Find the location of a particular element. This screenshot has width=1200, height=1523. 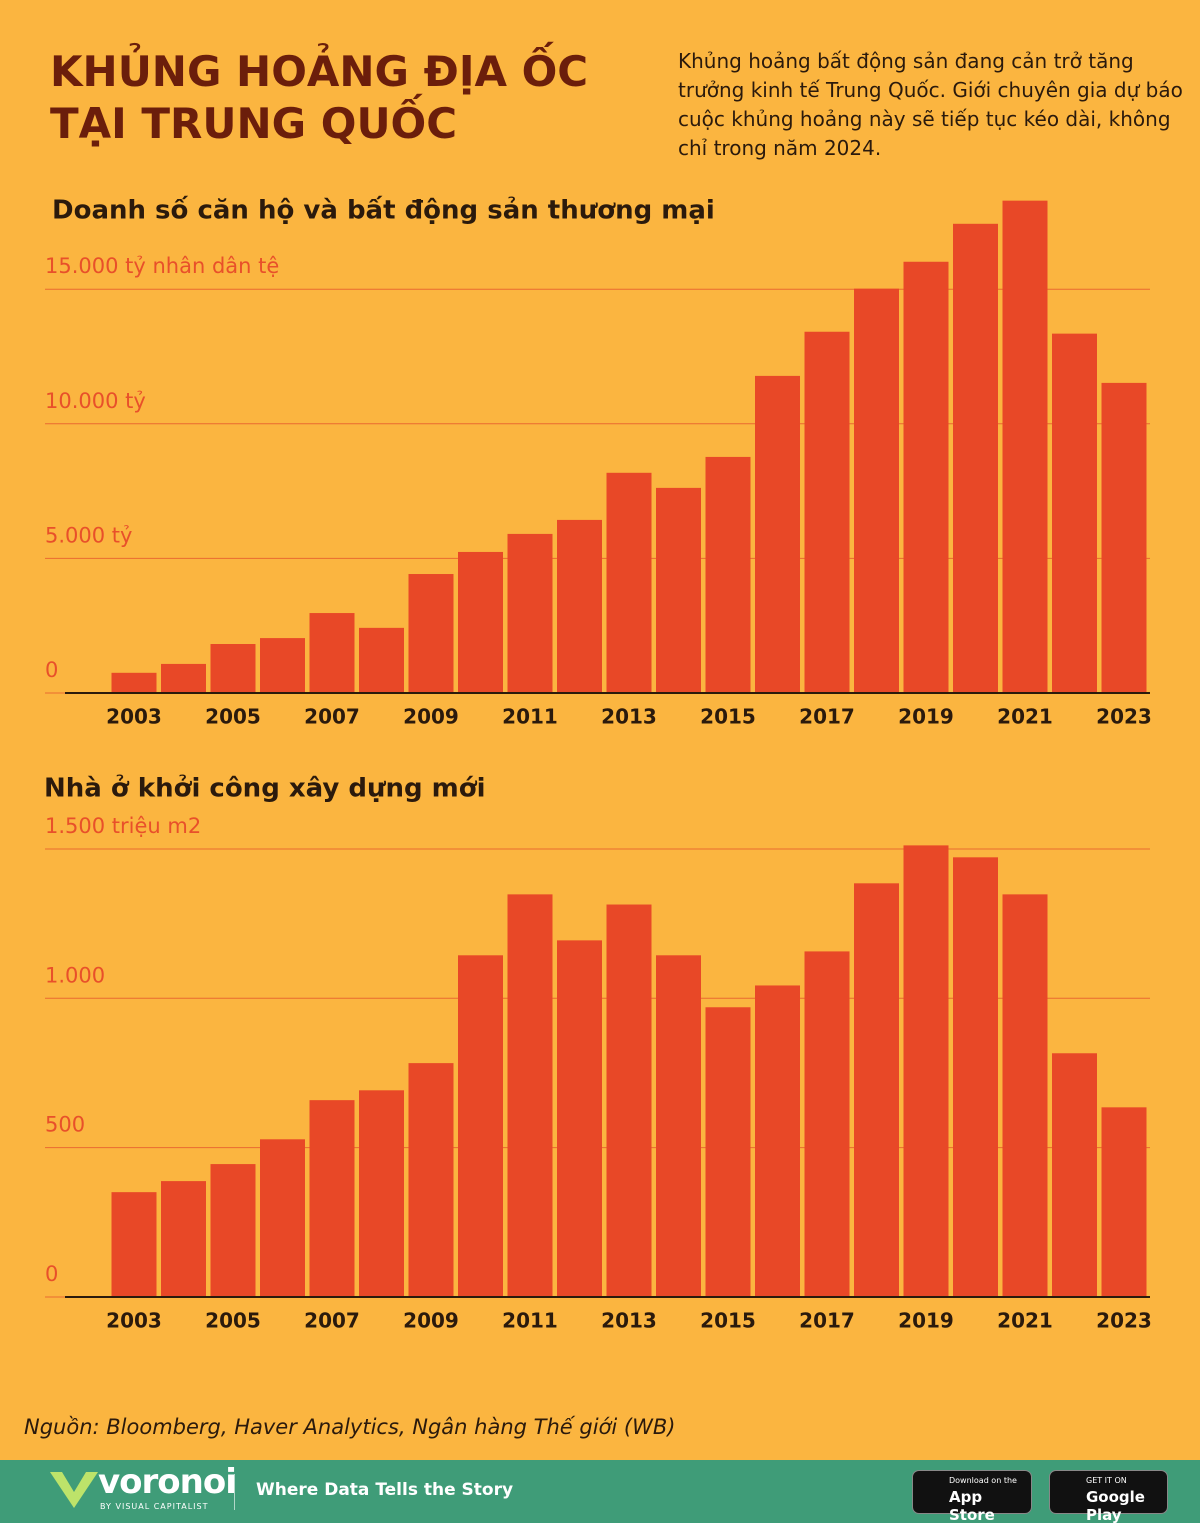

title-line: KHỦNG HOẢNG ĐỊA ỐC is located at coordinates (319, 71).